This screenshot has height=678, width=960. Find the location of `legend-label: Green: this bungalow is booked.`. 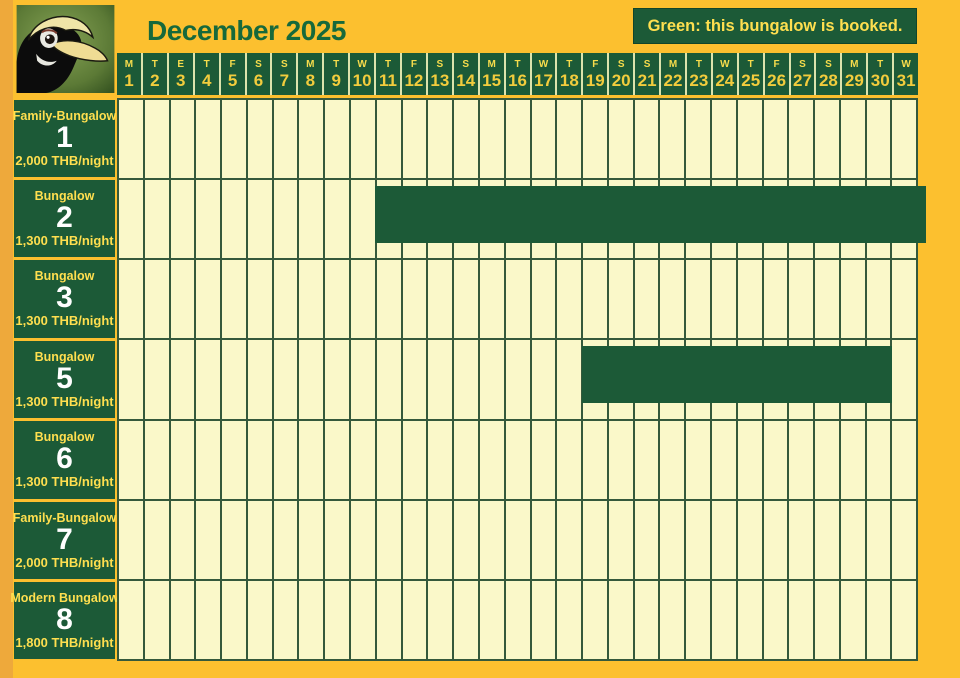

legend-label: Green: this bungalow is booked. is located at coordinates (775, 25).